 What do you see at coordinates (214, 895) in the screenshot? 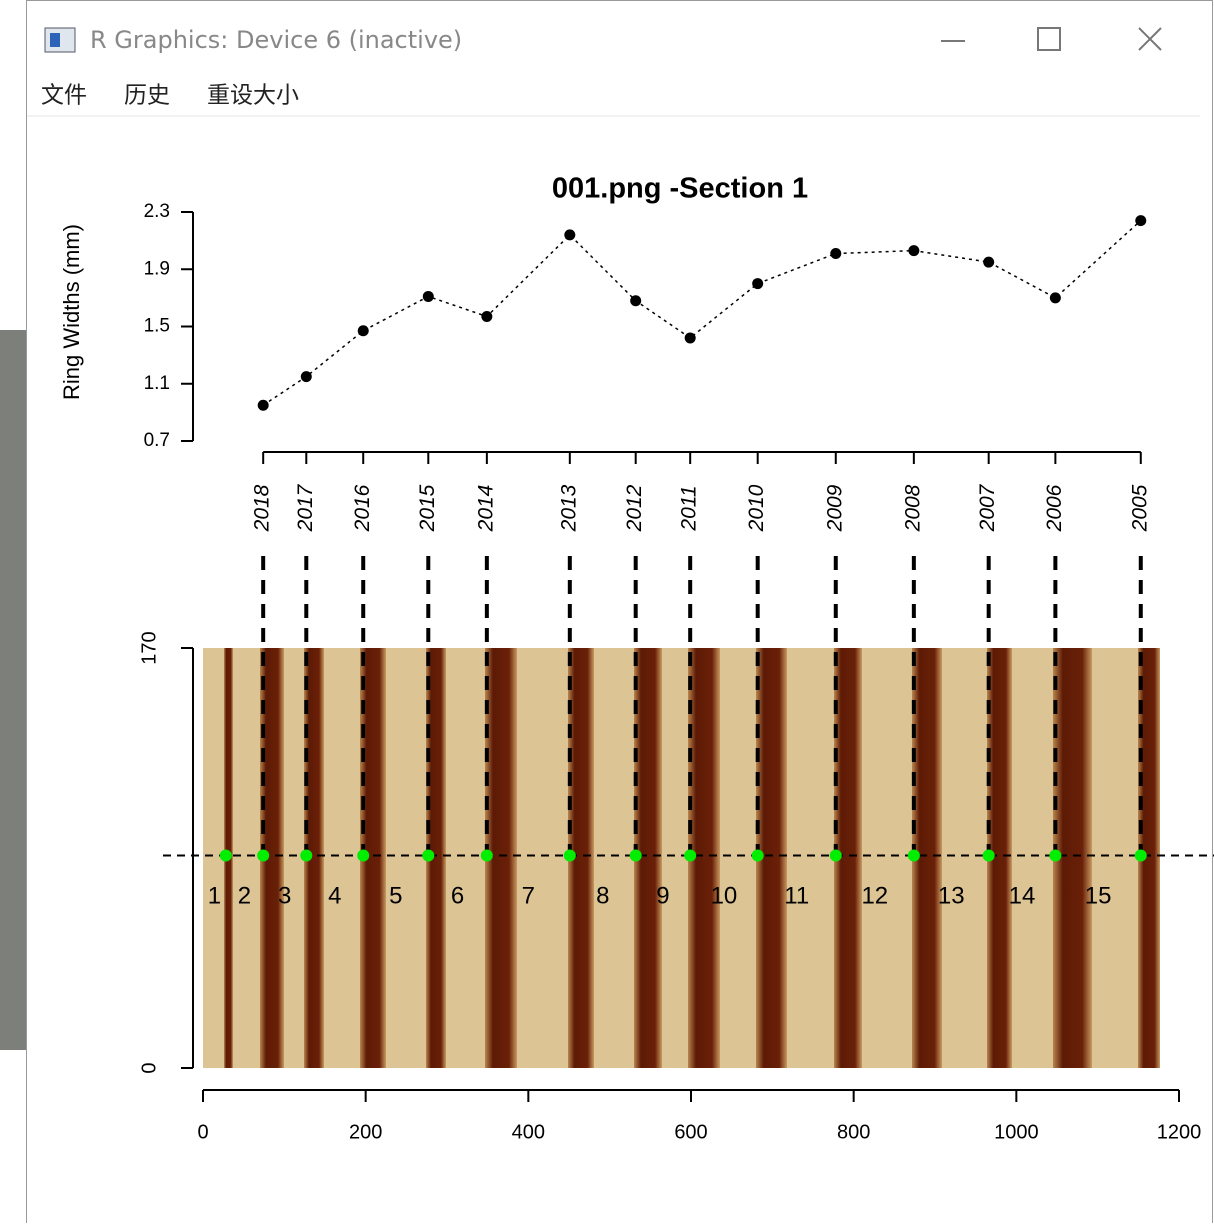
I see `ring-number: 1` at bounding box center [214, 895].